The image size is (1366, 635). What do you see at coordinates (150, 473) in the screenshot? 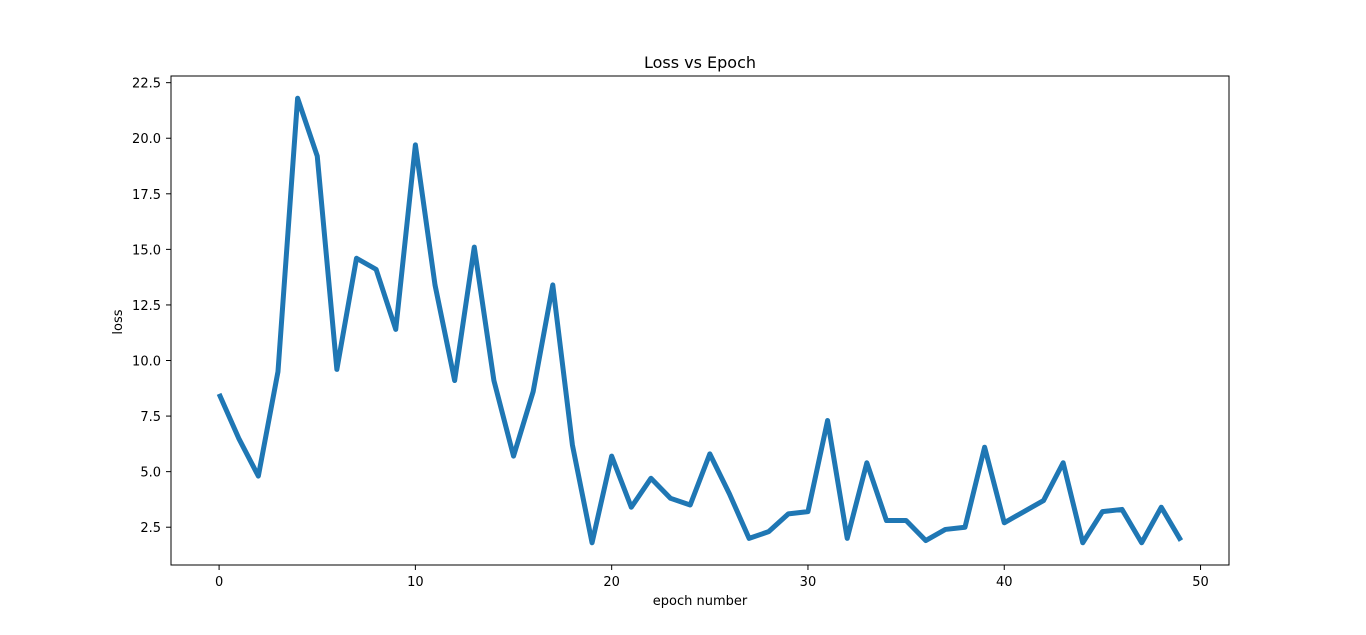
I see `y-tick-label: 5.0` at bounding box center [150, 473].